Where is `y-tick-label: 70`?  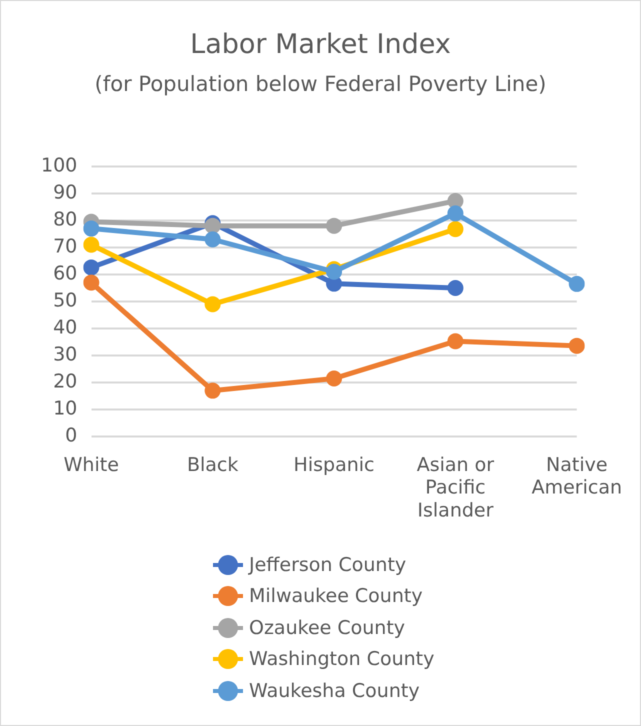 y-tick-label: 70 is located at coordinates (65, 246).